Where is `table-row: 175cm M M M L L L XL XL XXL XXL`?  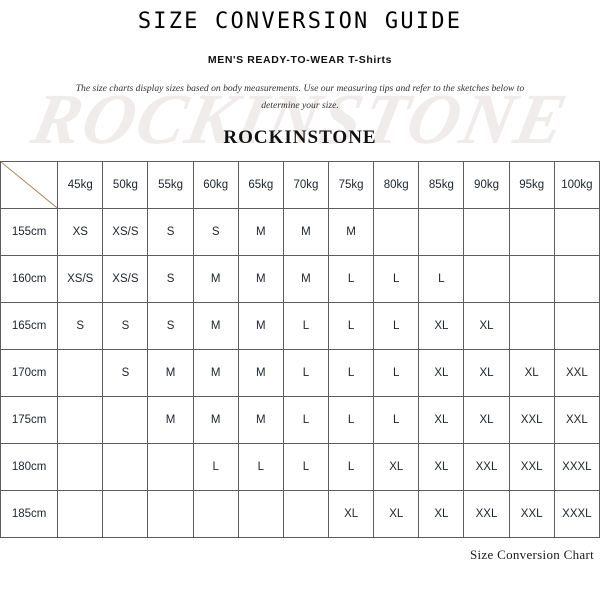
table-row: 175cm M M M L L L XL XL XXL XXL is located at coordinates (300, 420).